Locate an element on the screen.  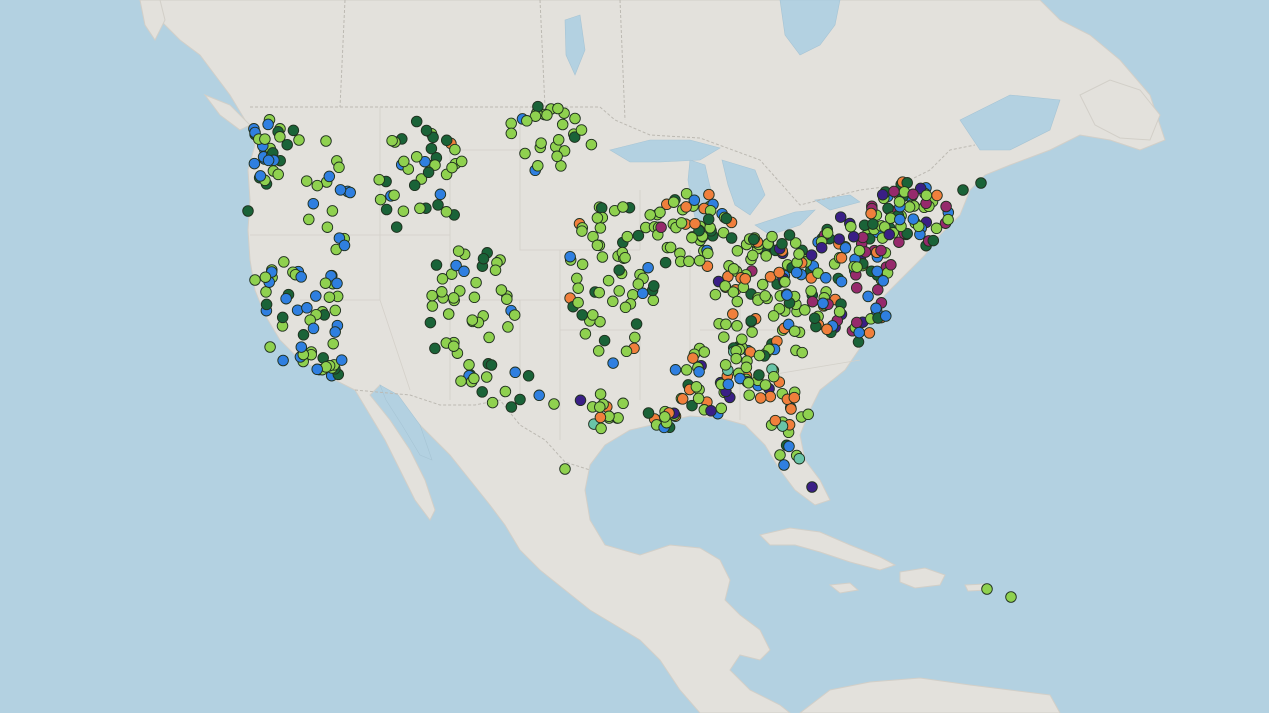
map-marker-magenta is located at coordinates (812, 301).